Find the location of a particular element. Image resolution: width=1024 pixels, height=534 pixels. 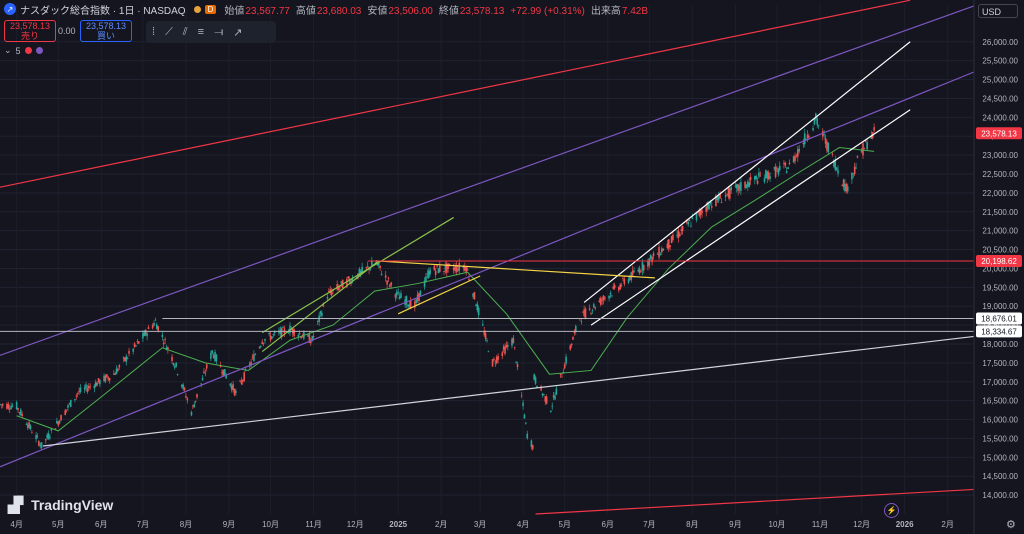

y-tick-label: 14,000.00 is located at coordinates (1000, 495).